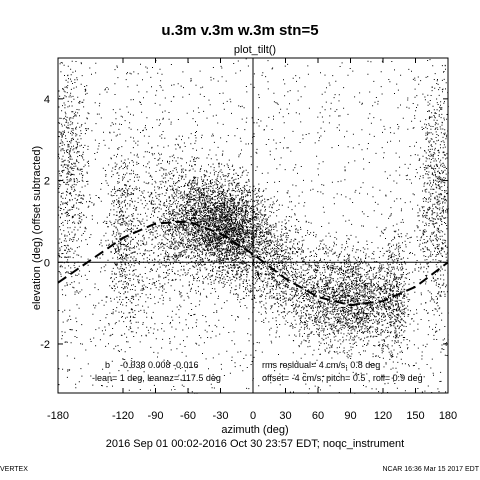 Image resolution: width=480 pixels, height=480 pixels. Describe the element at coordinates (255, 430) in the screenshot. I see `x-axis-label: azimuth (deg)` at that location.